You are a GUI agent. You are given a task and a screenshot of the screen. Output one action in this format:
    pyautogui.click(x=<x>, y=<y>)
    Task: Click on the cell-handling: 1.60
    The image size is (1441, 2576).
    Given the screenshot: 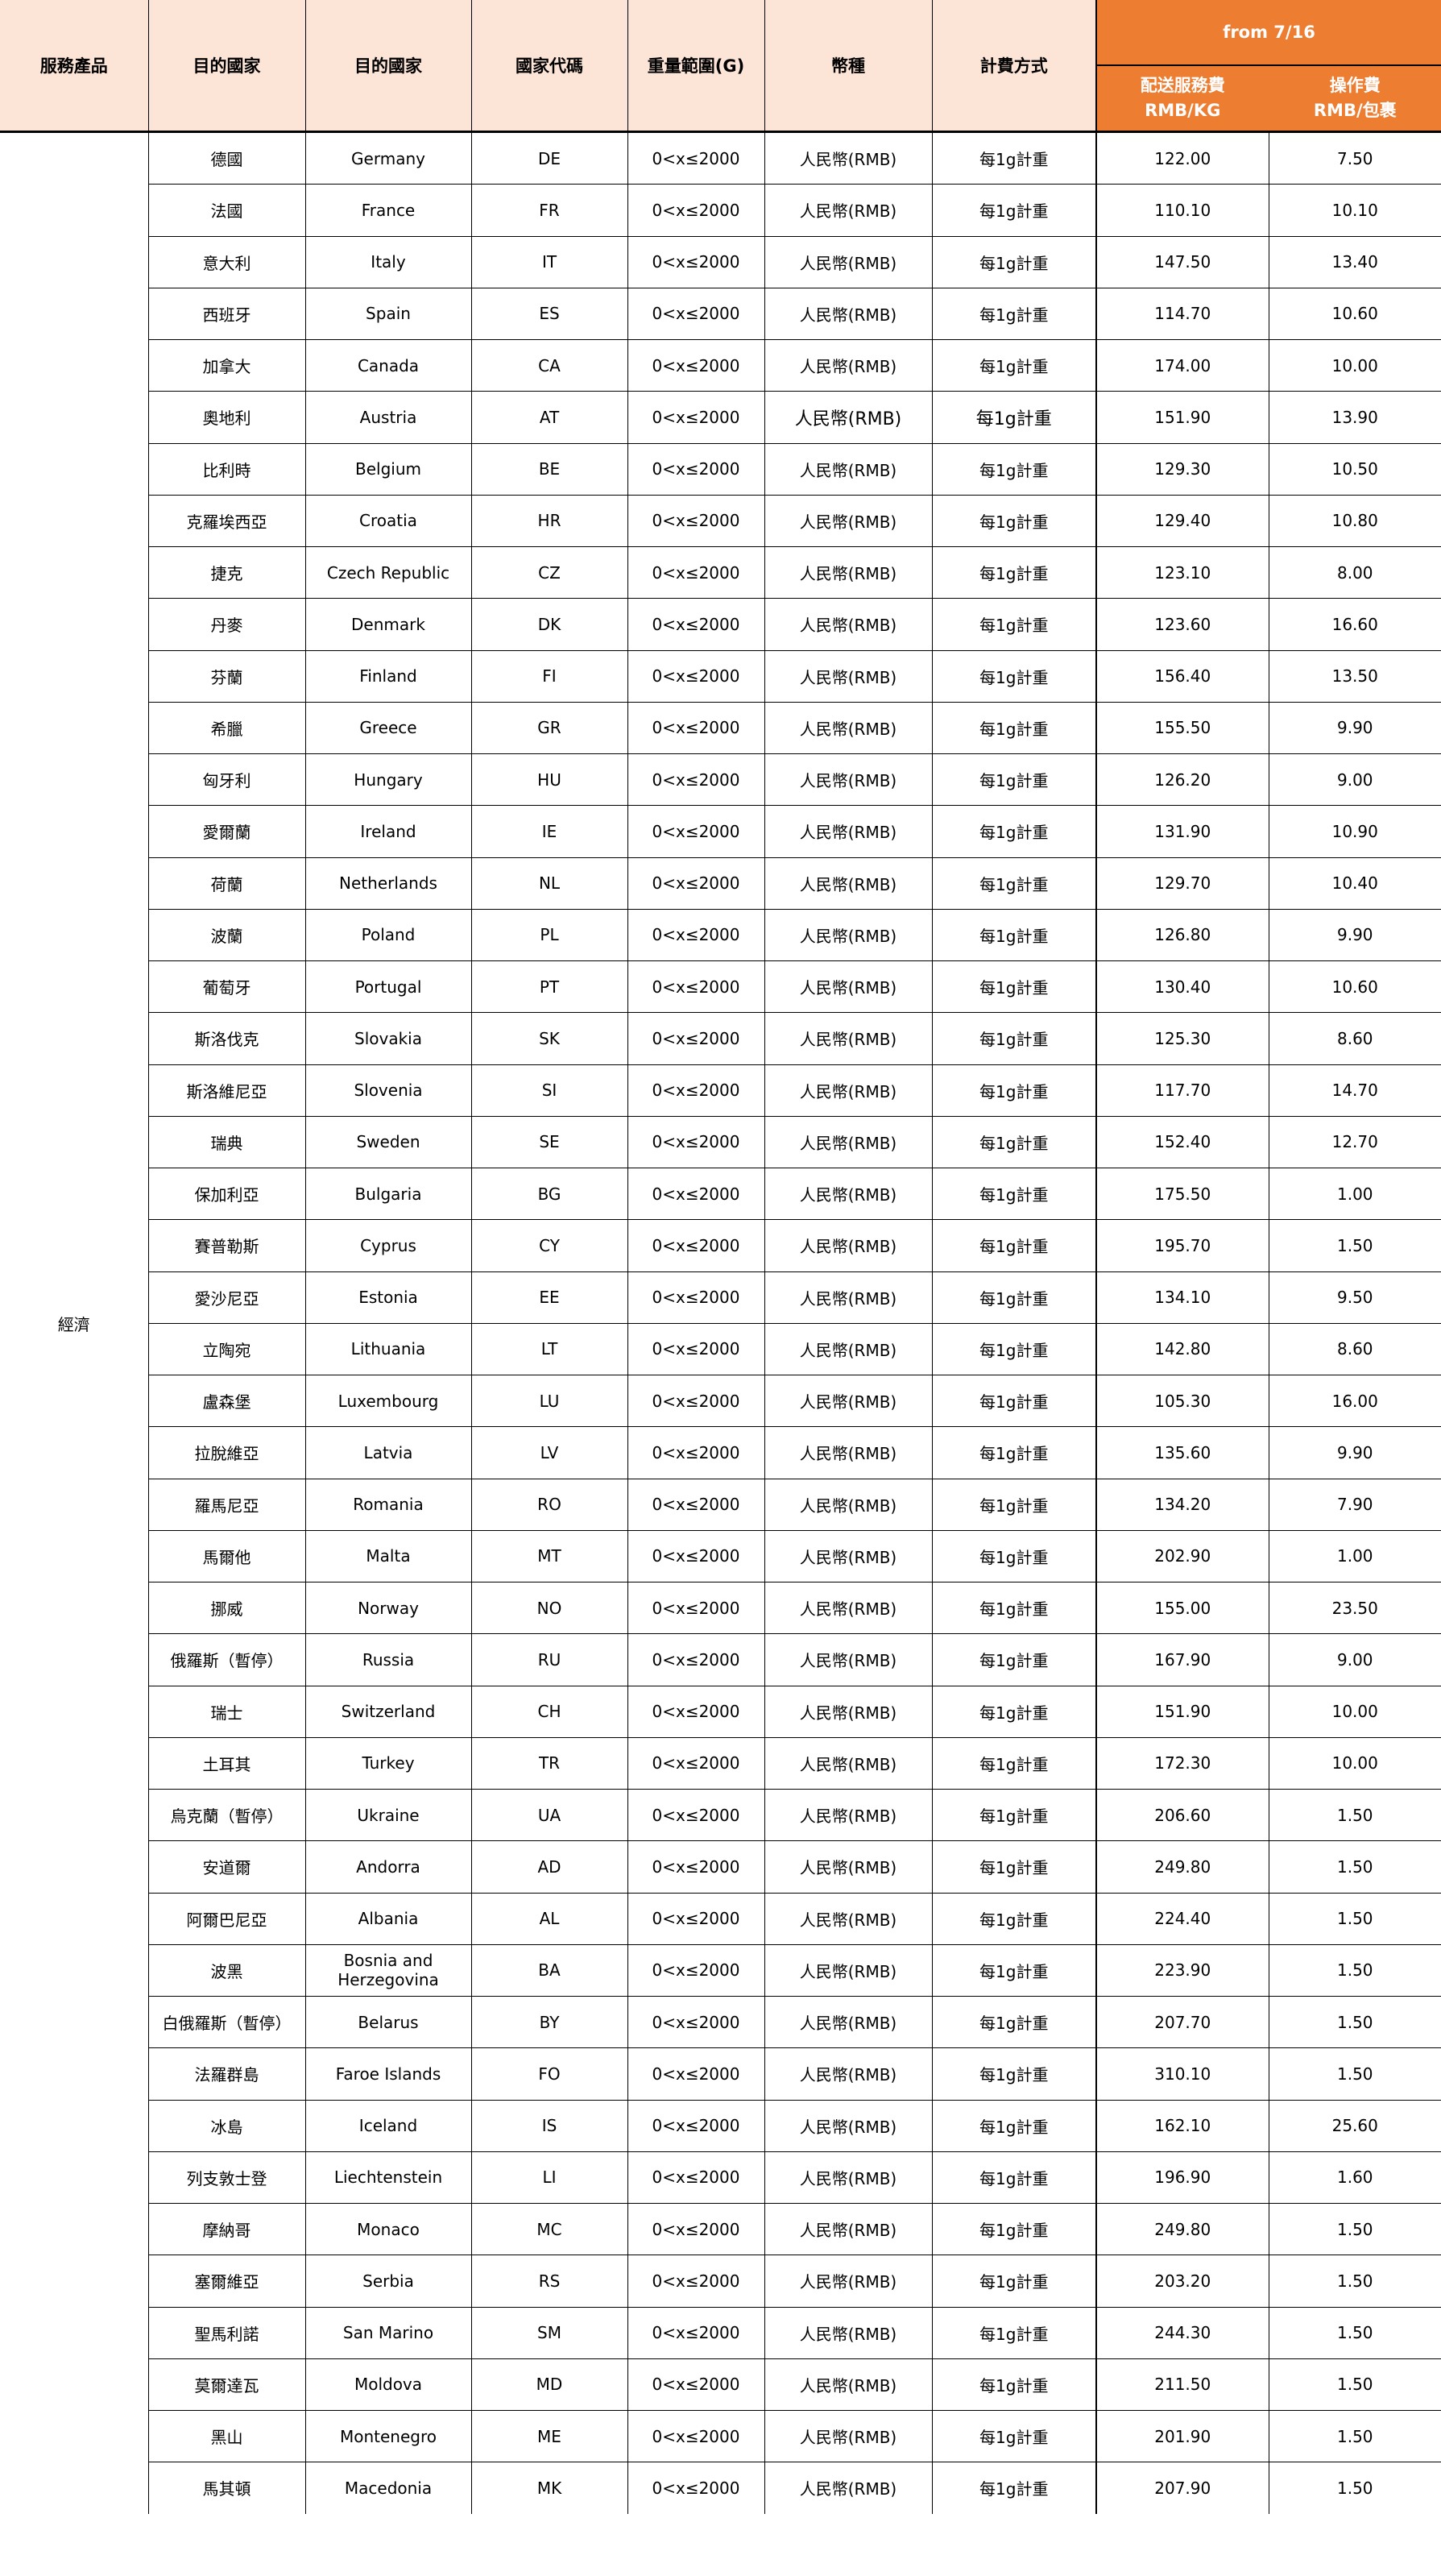 What is the action you would take?
    pyautogui.click(x=1354, y=2177)
    